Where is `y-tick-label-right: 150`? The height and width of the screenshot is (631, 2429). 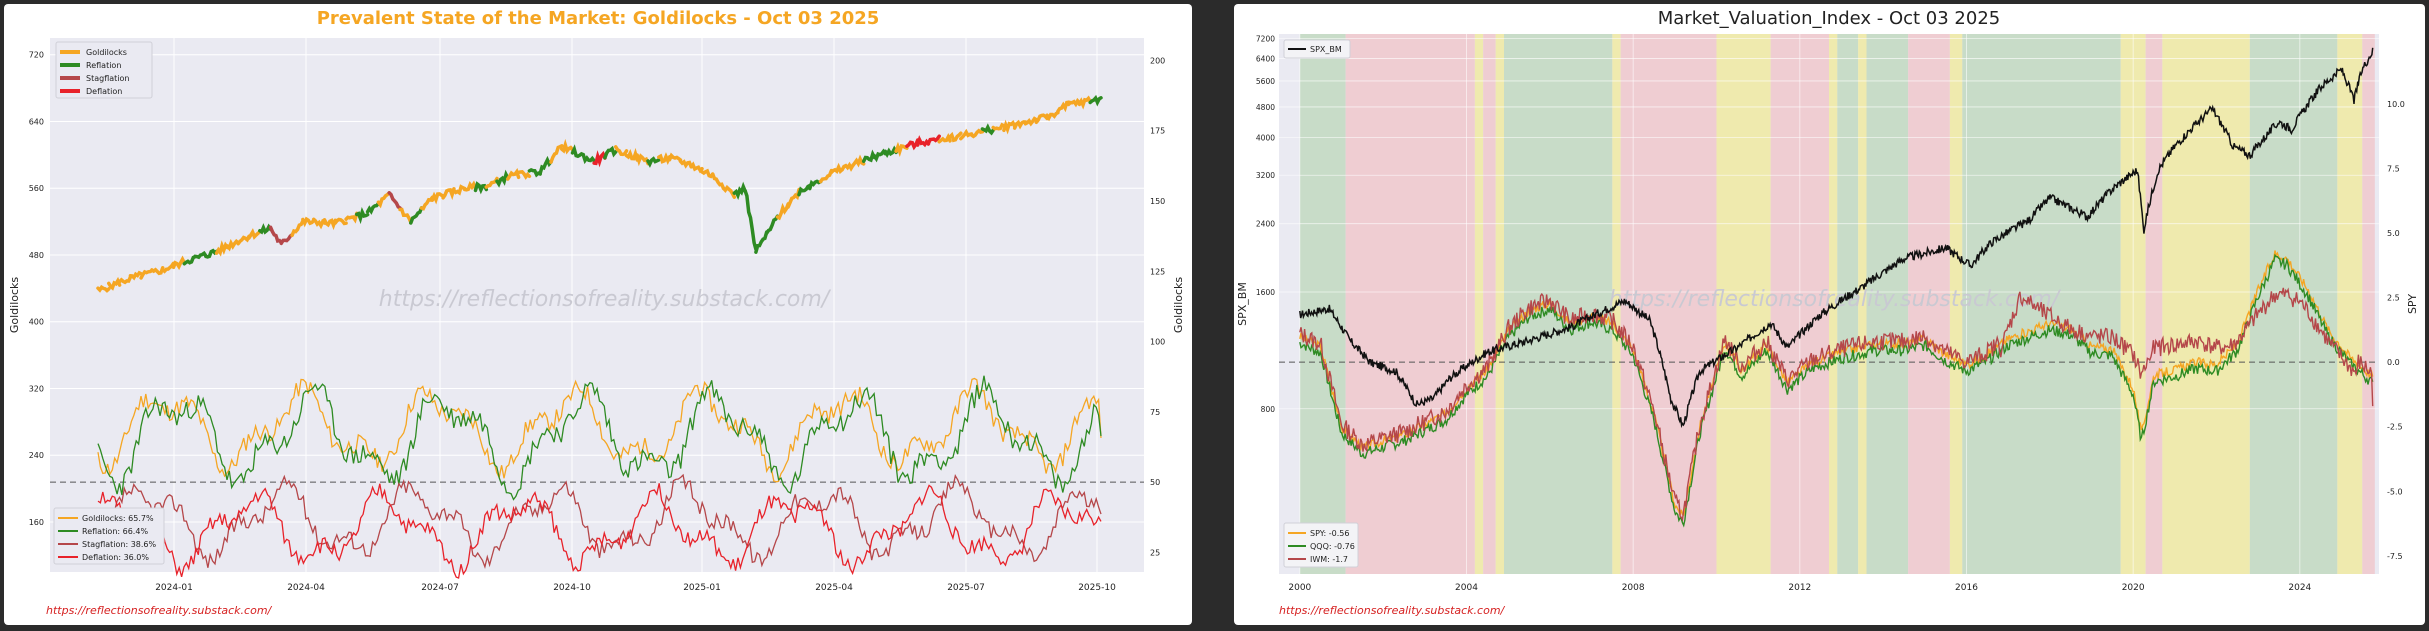
y-tick-label-right: 150 is located at coordinates (1157, 201).